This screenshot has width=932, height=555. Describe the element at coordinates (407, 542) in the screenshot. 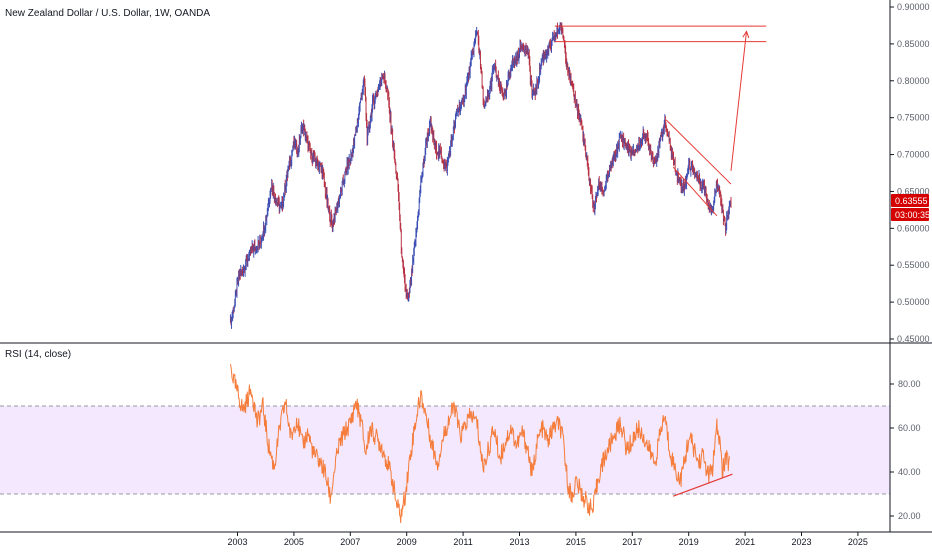

I see `time-tick-label: 2009` at that location.